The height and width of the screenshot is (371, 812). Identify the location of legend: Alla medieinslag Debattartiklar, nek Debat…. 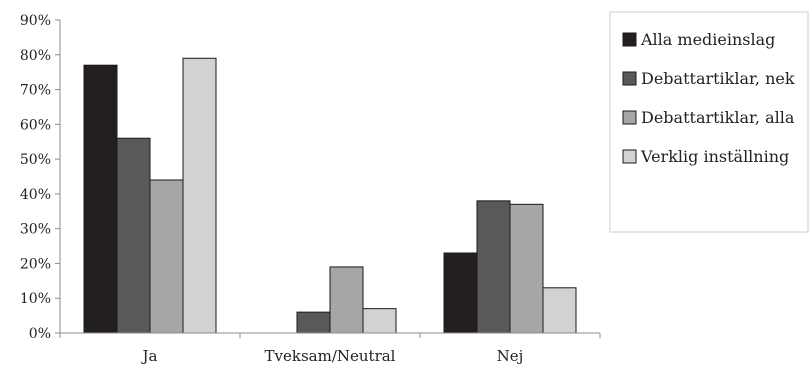
(709, 122).